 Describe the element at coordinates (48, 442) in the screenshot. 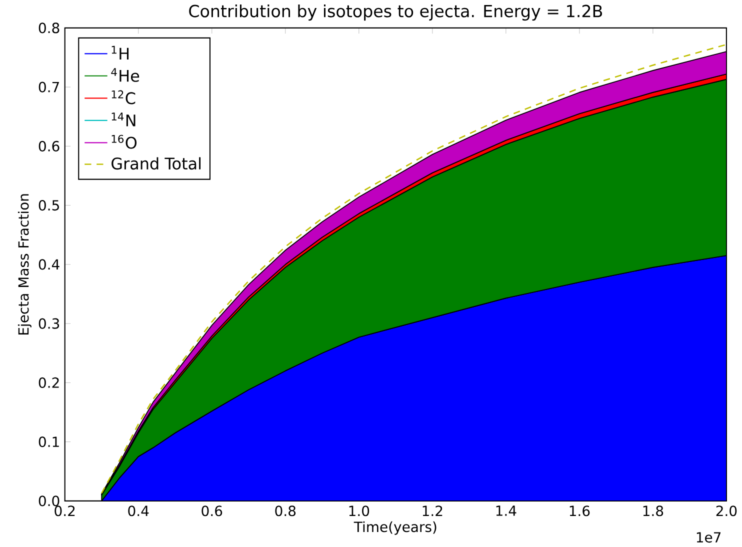

I see `y-tick-label: 0.1` at that location.